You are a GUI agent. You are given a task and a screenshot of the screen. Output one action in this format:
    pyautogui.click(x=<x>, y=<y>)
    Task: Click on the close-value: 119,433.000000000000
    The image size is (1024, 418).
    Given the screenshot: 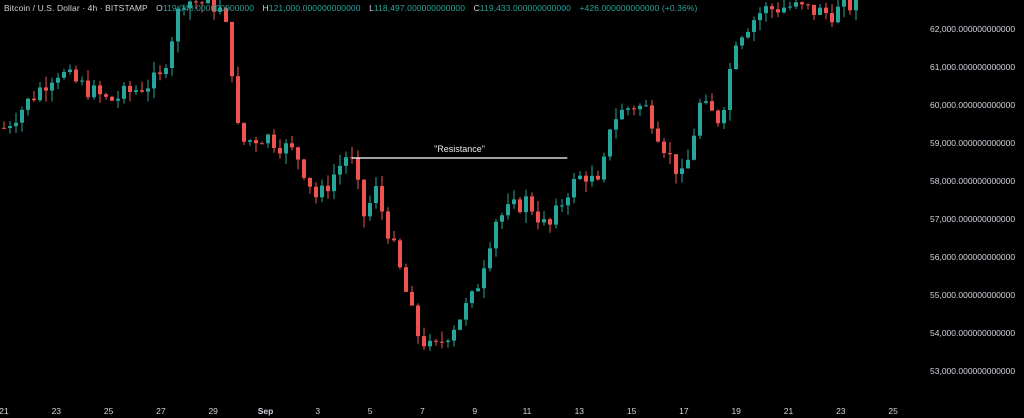 What is the action you would take?
    pyautogui.click(x=525, y=8)
    